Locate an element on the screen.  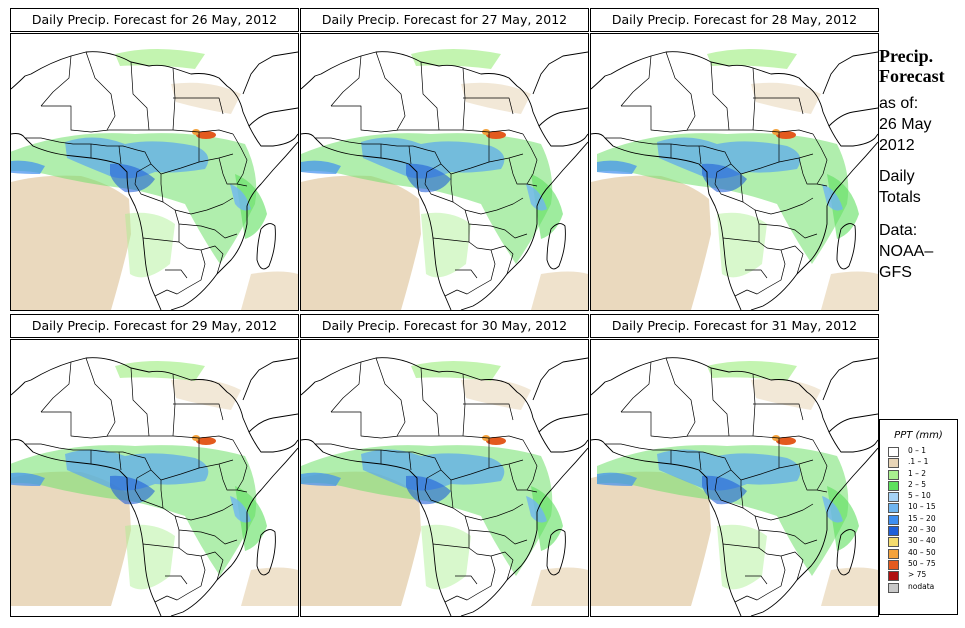
data-source-line2: NOAA– is located at coordinates (906, 251).